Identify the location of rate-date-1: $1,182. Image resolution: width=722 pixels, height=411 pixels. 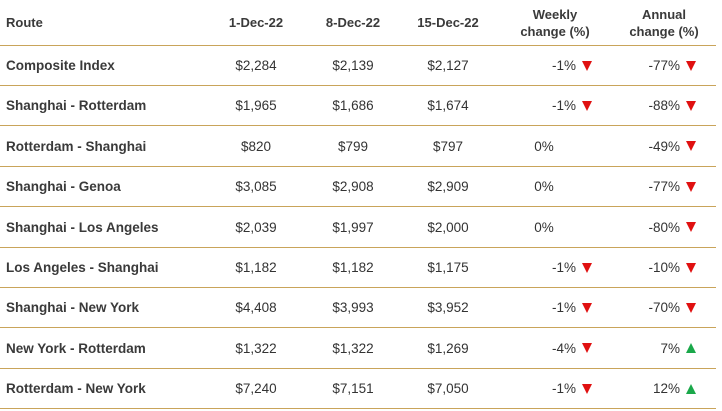
(256, 267).